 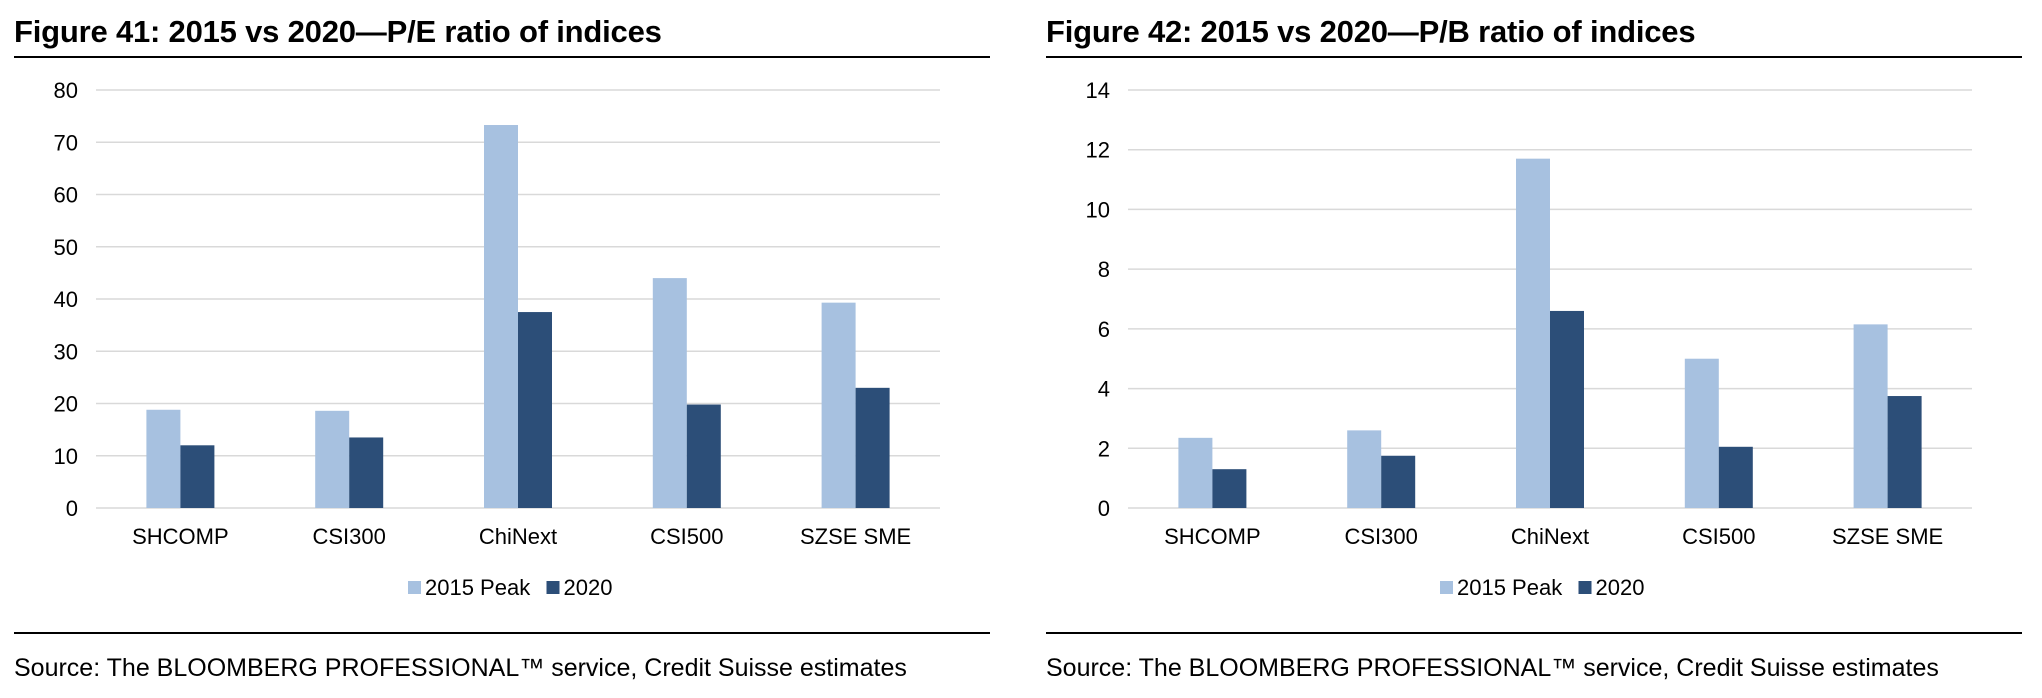 What do you see at coordinates (502, 633) in the screenshot?
I see `figure-41-bottom-rule` at bounding box center [502, 633].